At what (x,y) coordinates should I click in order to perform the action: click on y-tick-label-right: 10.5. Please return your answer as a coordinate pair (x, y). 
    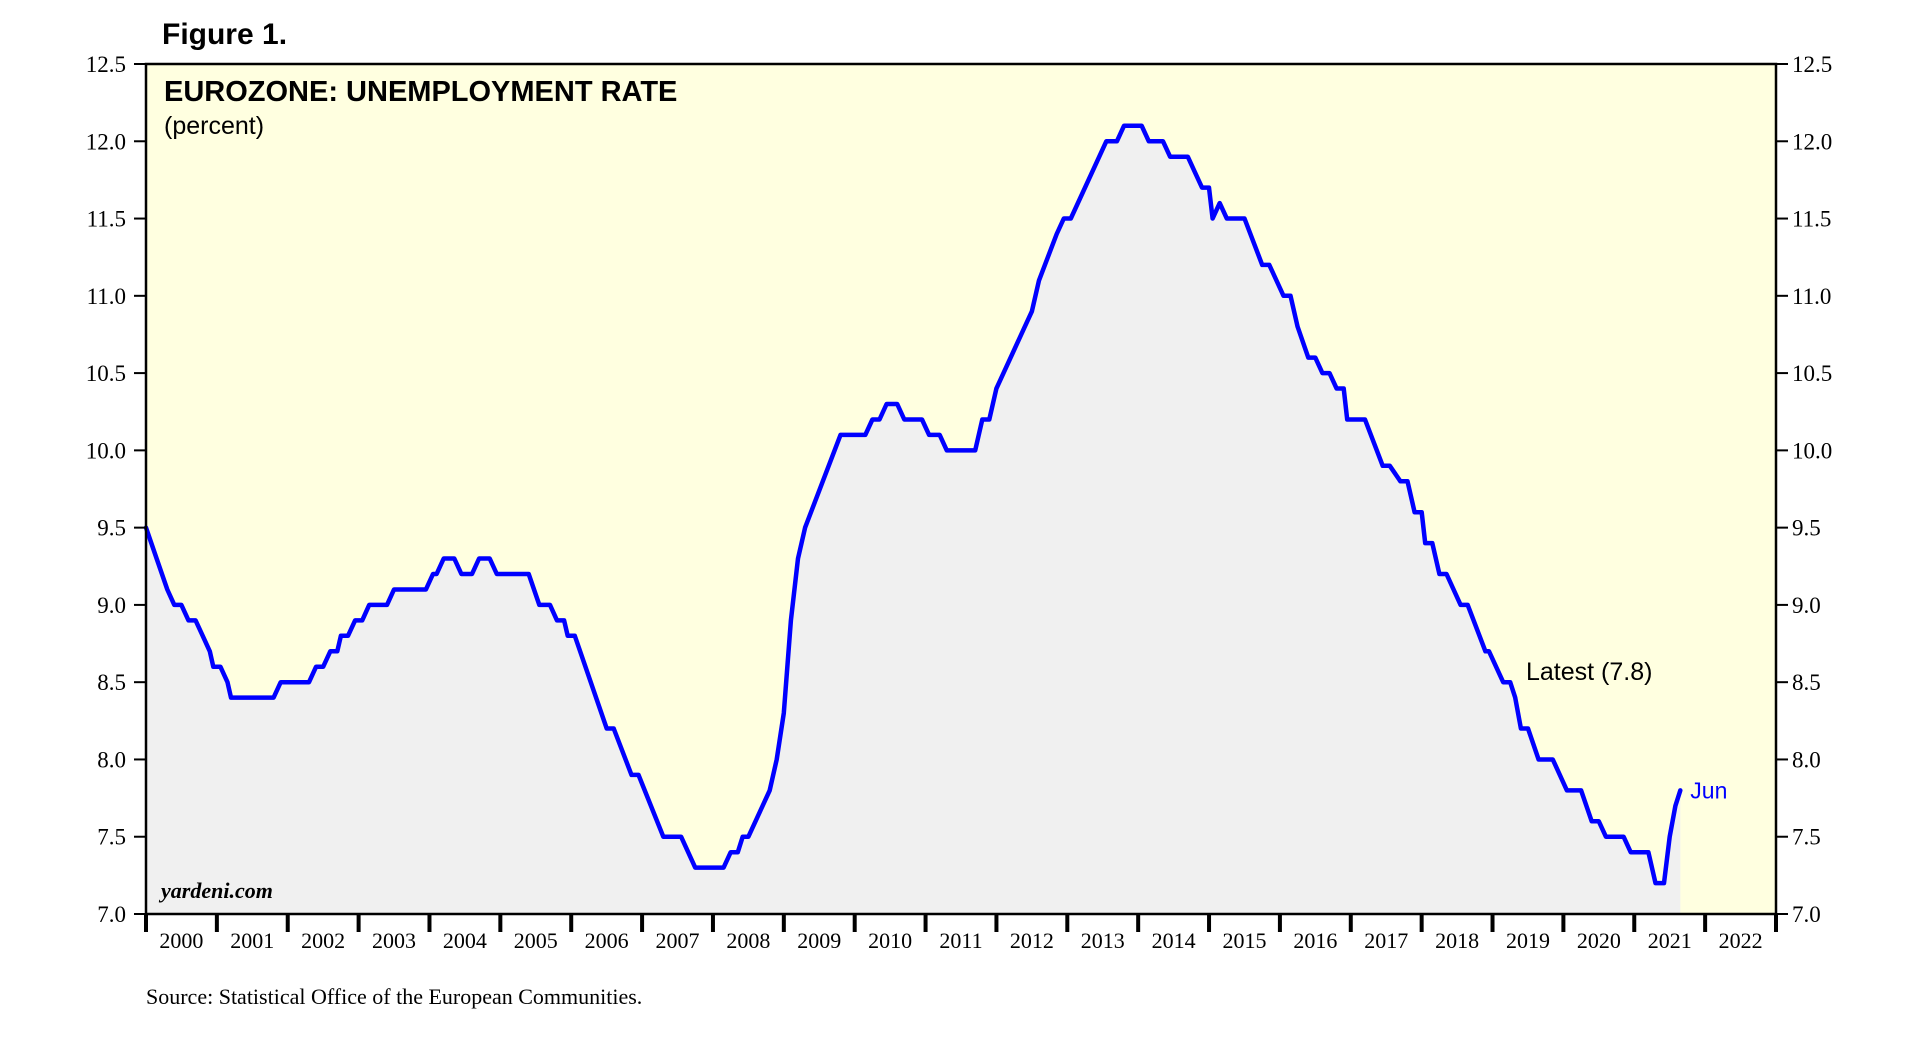
    Looking at the image, I should click on (1812, 373).